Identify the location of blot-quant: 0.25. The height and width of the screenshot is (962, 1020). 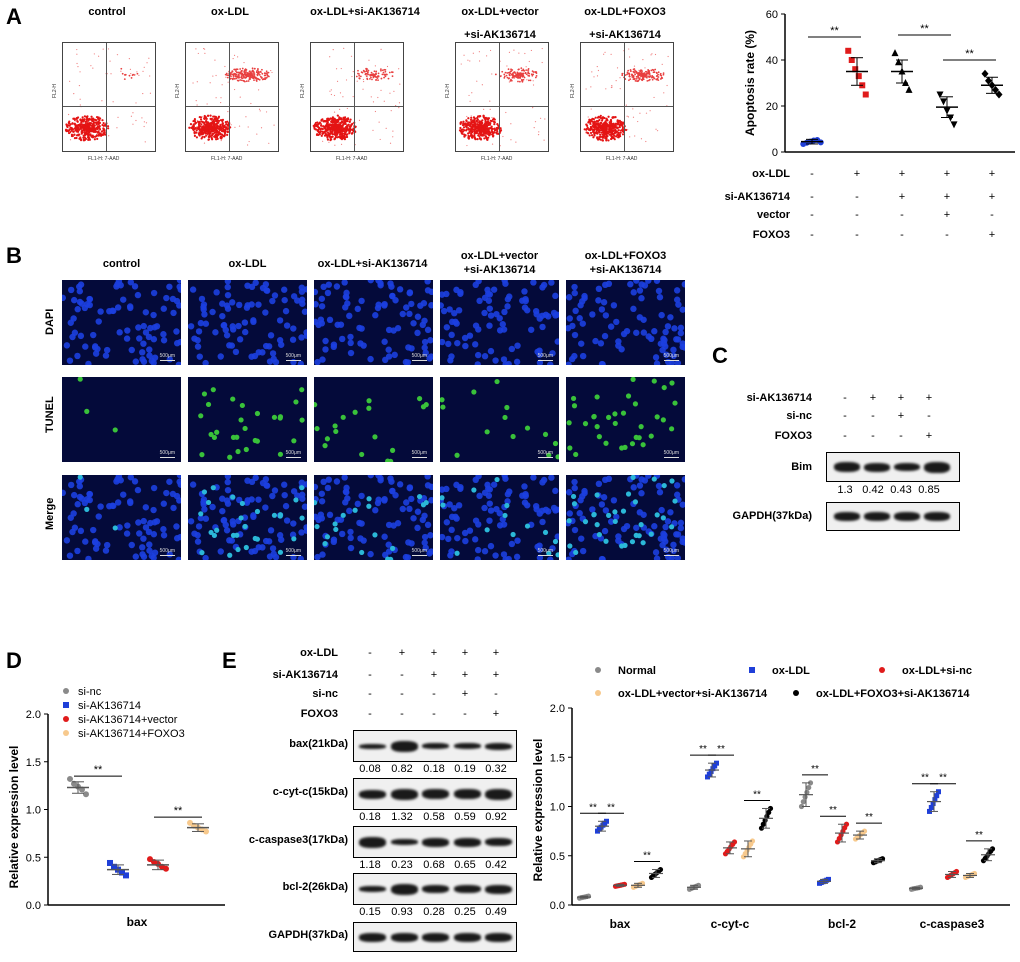
(465, 912).